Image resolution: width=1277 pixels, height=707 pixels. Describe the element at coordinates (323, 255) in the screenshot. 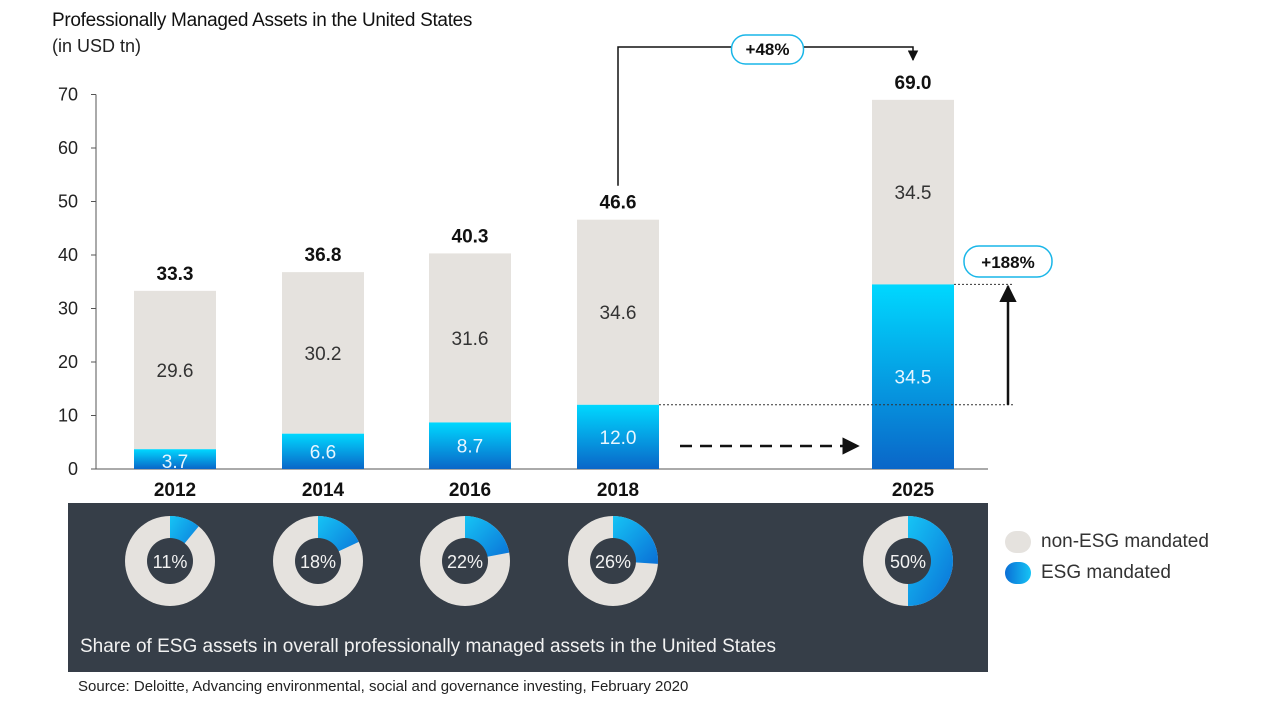

I see `total-label-2014: 36.8` at that location.